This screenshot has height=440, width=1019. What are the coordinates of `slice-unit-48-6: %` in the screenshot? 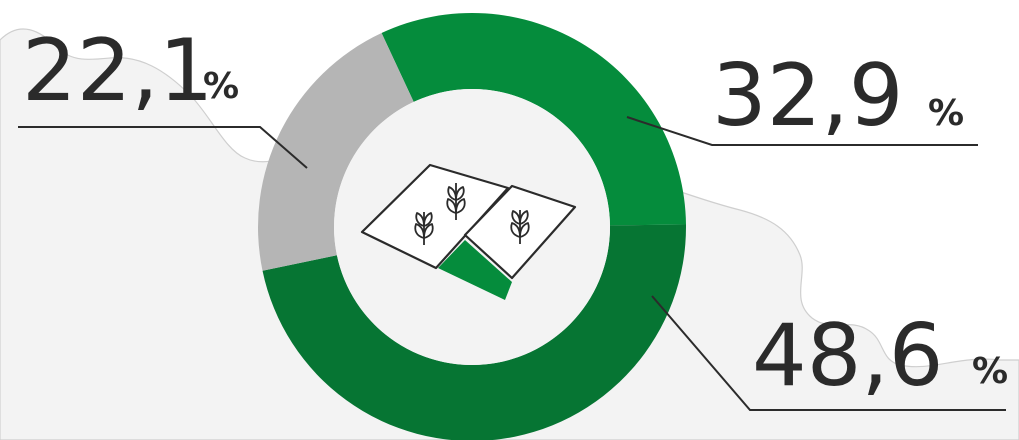 It's located at (990, 371).